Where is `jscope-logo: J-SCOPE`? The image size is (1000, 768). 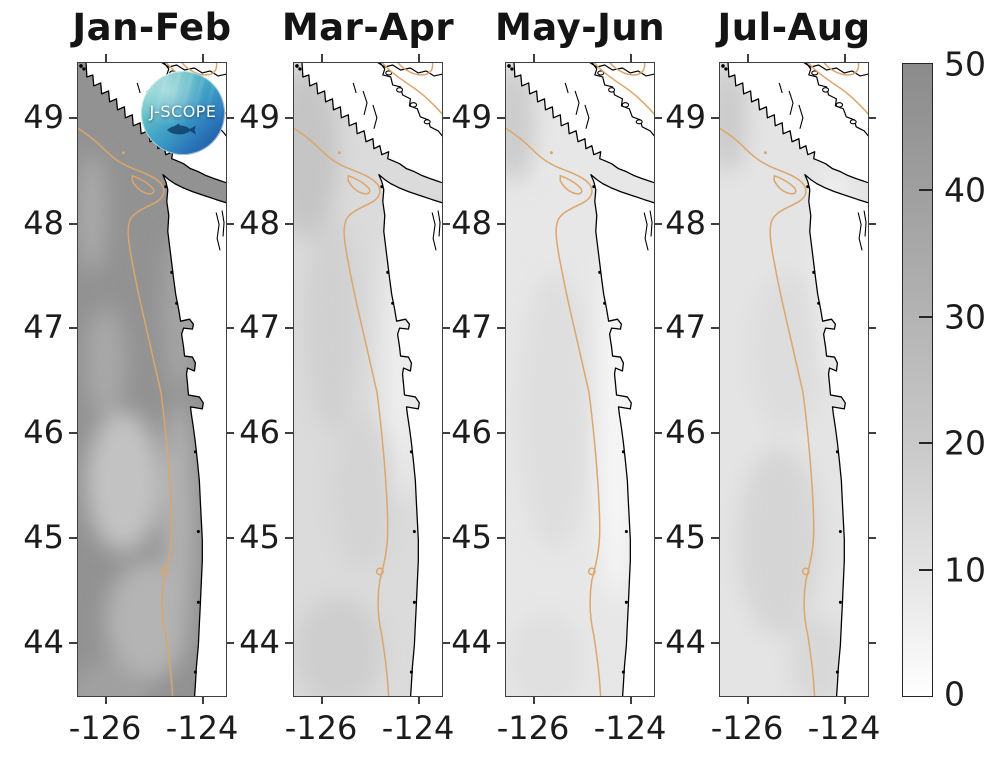 jscope-logo: J-SCOPE is located at coordinates (183, 113).